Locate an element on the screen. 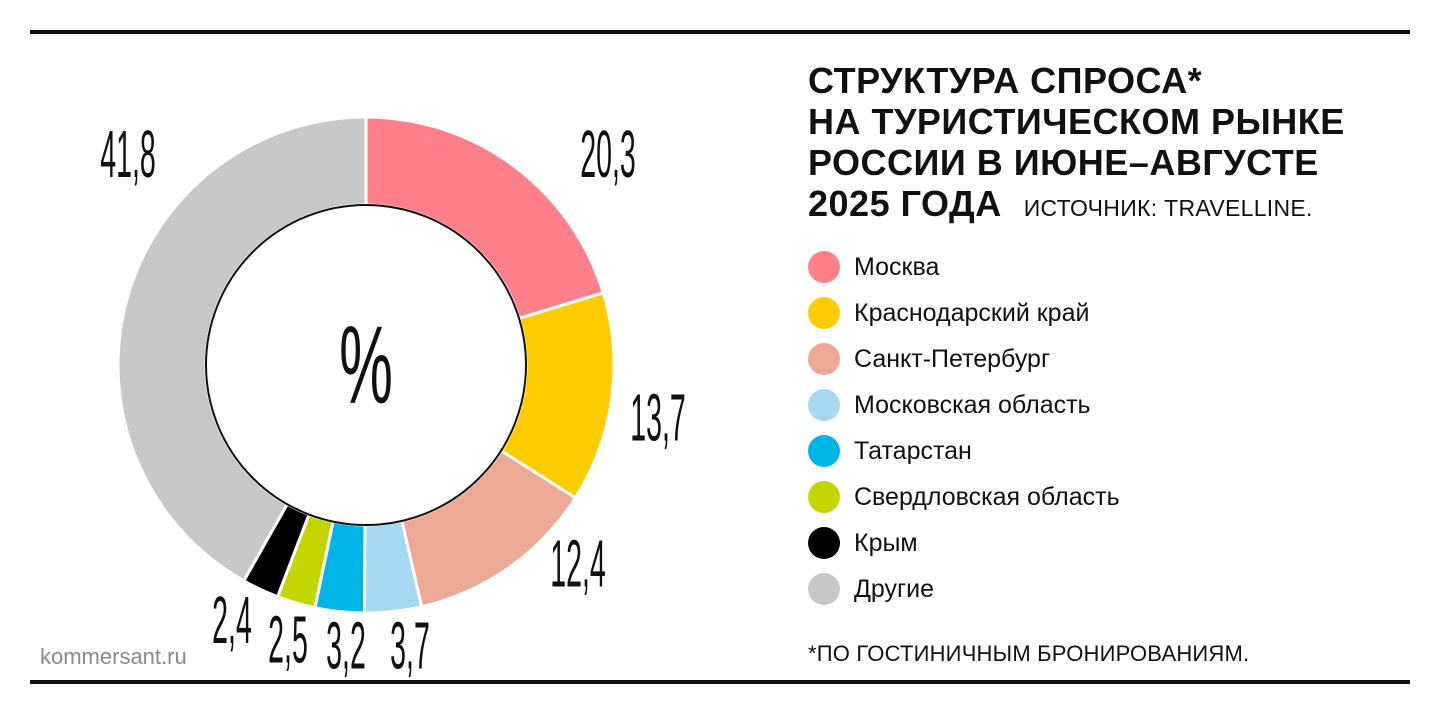 The width and height of the screenshot is (1440, 714). title-line-3: России в июне–августе is located at coordinates (1063, 162).